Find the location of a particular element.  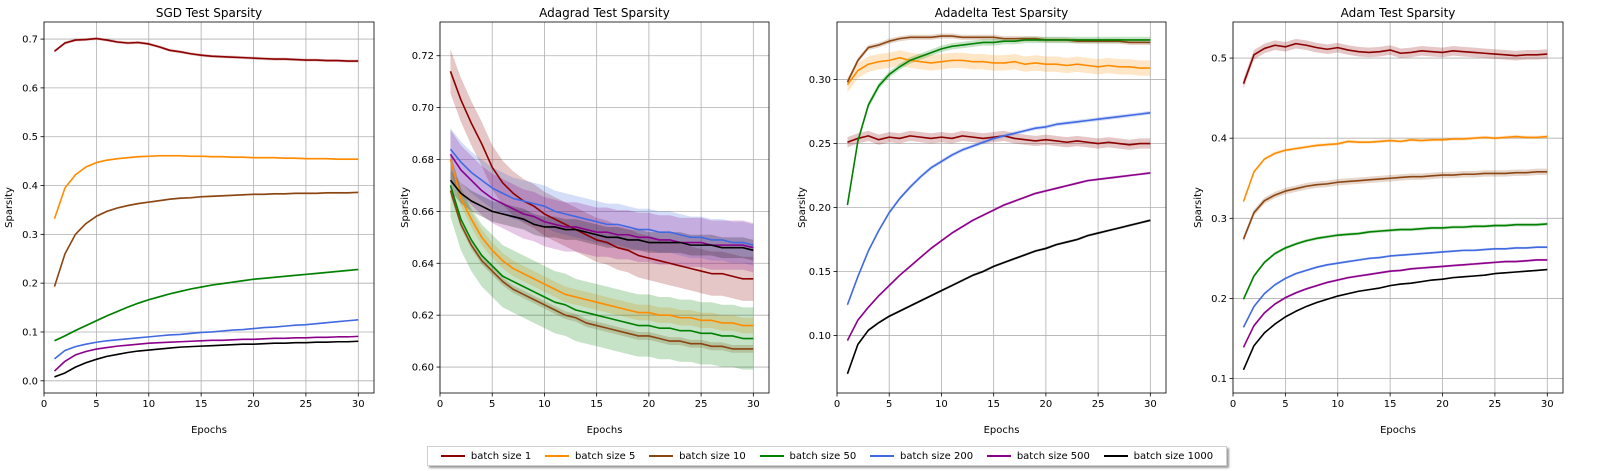

legend-item: batch size 10 is located at coordinates (697, 456).